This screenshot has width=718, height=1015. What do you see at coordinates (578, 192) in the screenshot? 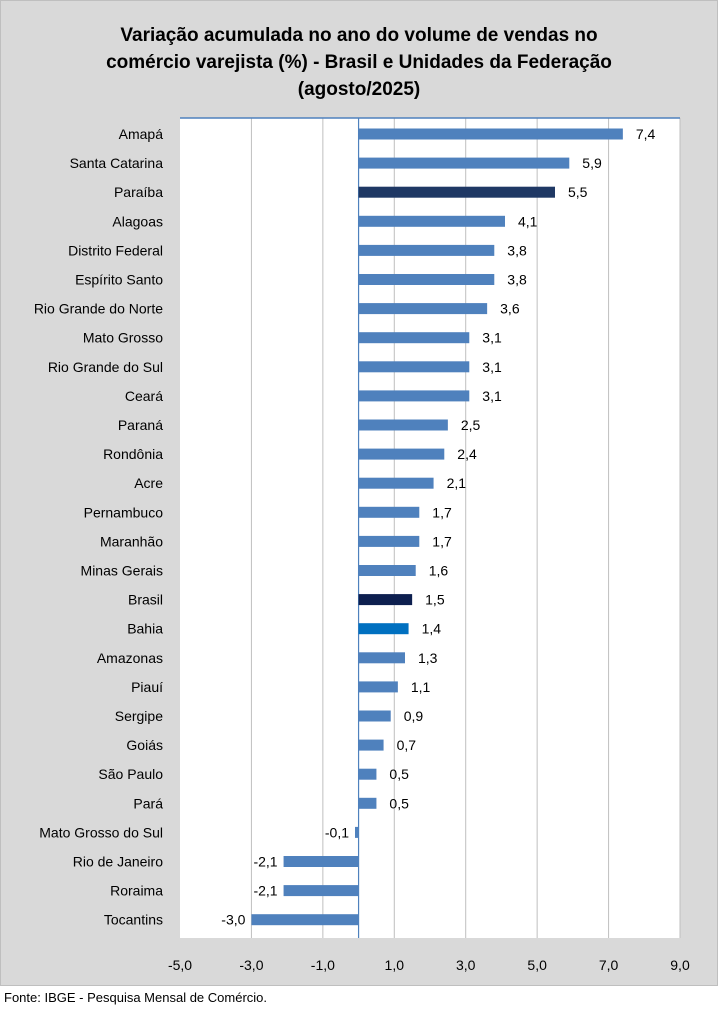
I see `data-label: 5,5` at bounding box center [578, 192].